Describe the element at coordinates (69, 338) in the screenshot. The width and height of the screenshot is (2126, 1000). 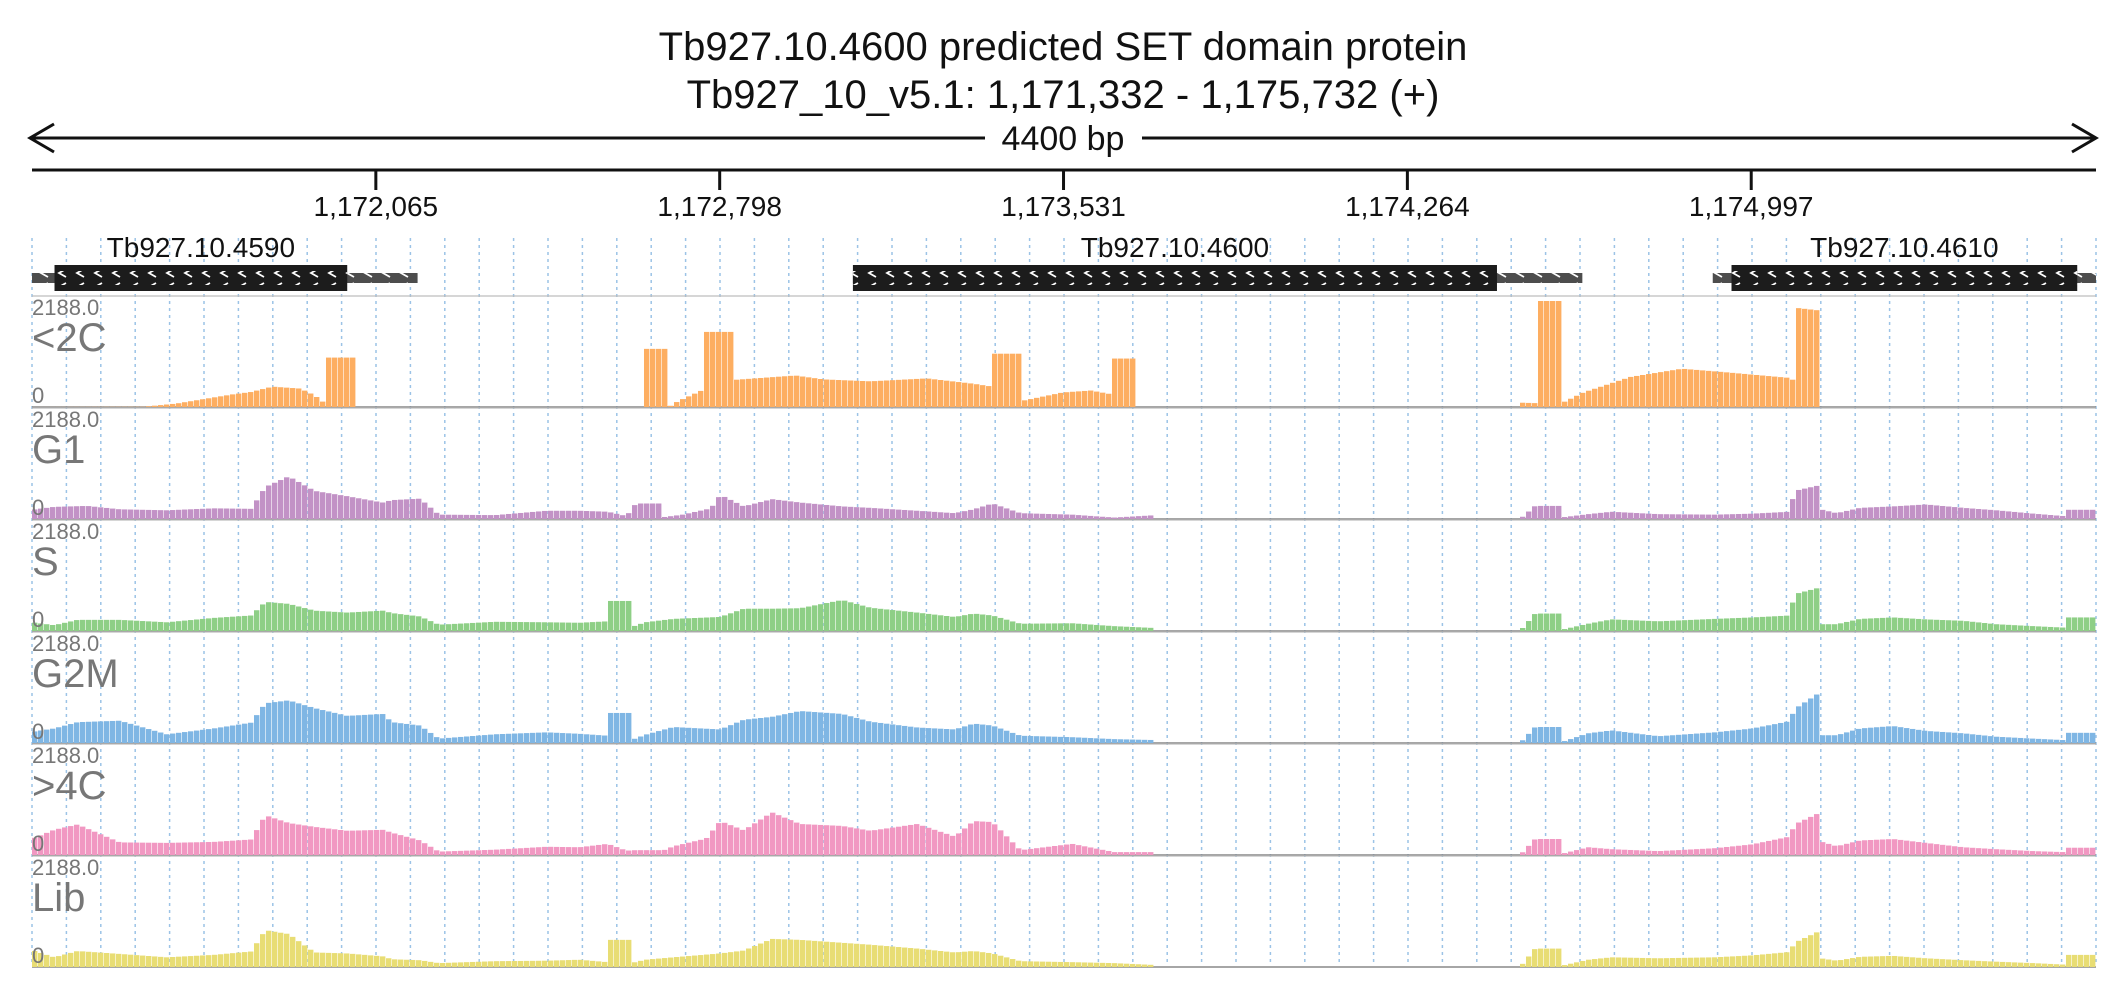
I see `track-label: <2C` at that location.